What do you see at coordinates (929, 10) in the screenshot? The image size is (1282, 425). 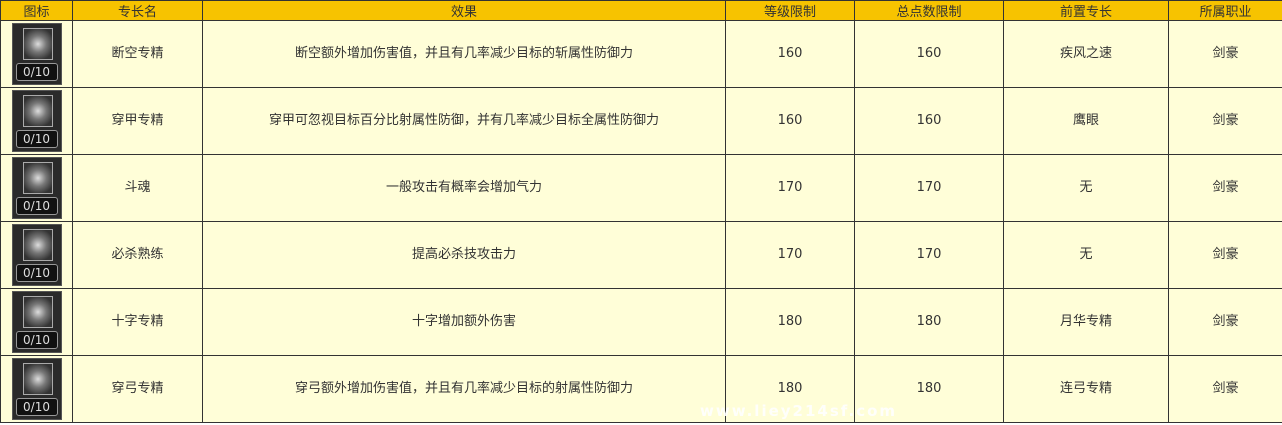 I see `header-points-req: 总点数限制` at bounding box center [929, 10].